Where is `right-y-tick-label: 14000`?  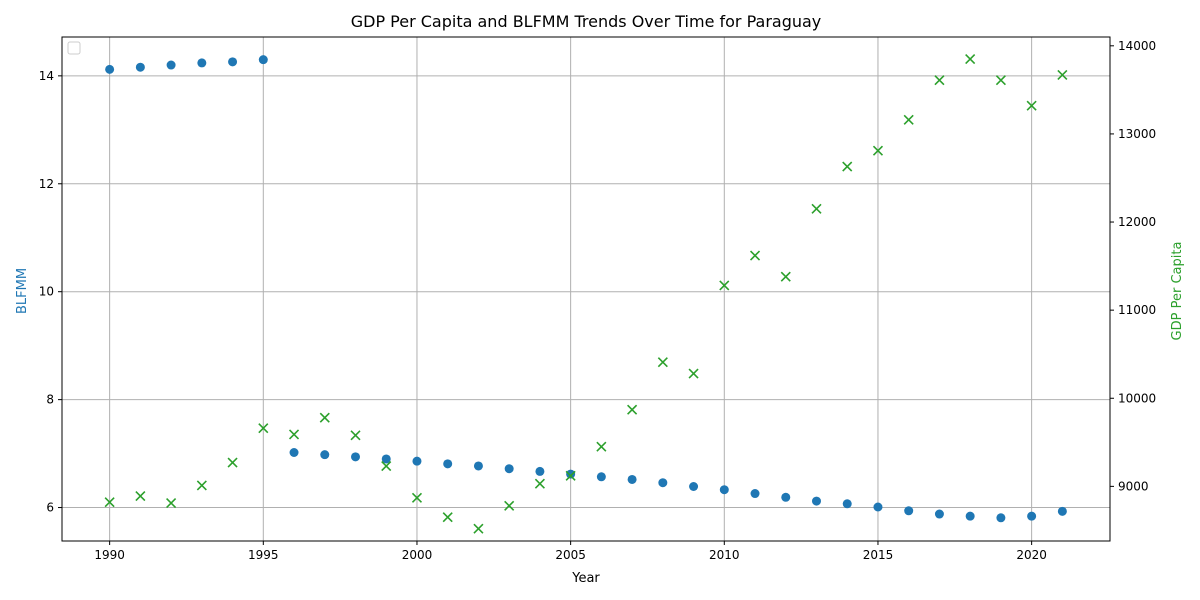
right-y-tick-label: 14000 is located at coordinates (1137, 46).